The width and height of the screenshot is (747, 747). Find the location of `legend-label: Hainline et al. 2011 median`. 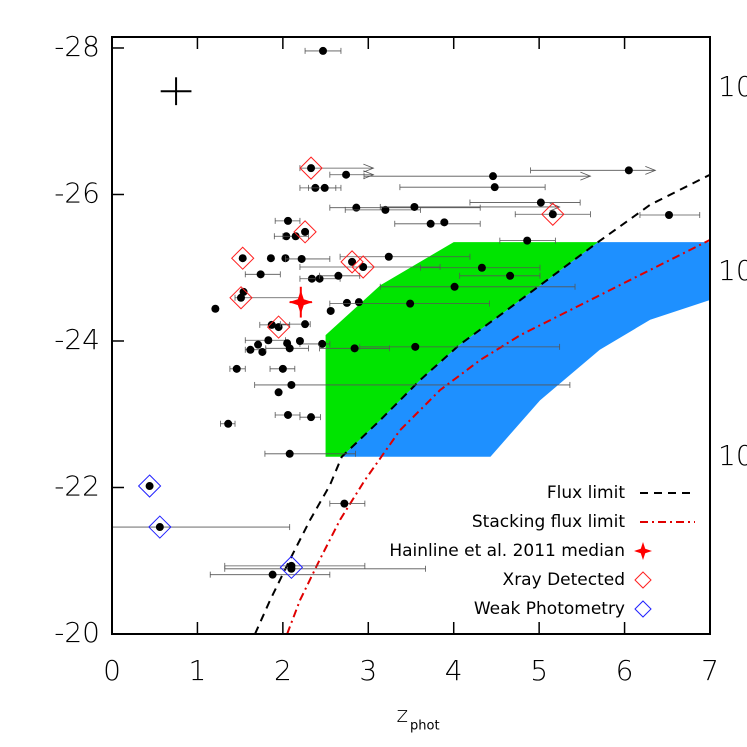

legend-label: Hainline et al. 2011 median is located at coordinates (507, 551).